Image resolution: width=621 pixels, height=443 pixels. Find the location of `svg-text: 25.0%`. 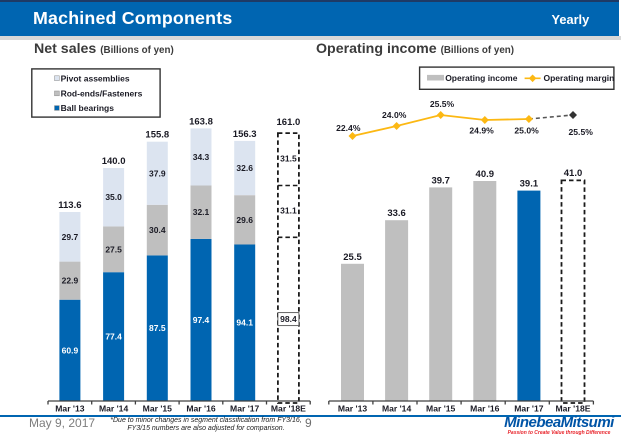

svg-text: 25.0% is located at coordinates (526, 131).